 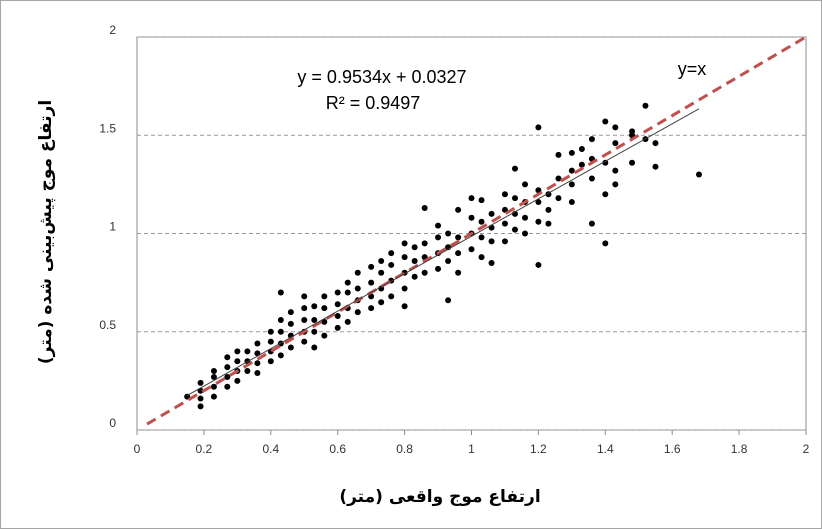 I want to click on x-axis-title: ارتفاع موج واقعی (متر), so click(x=439, y=497).